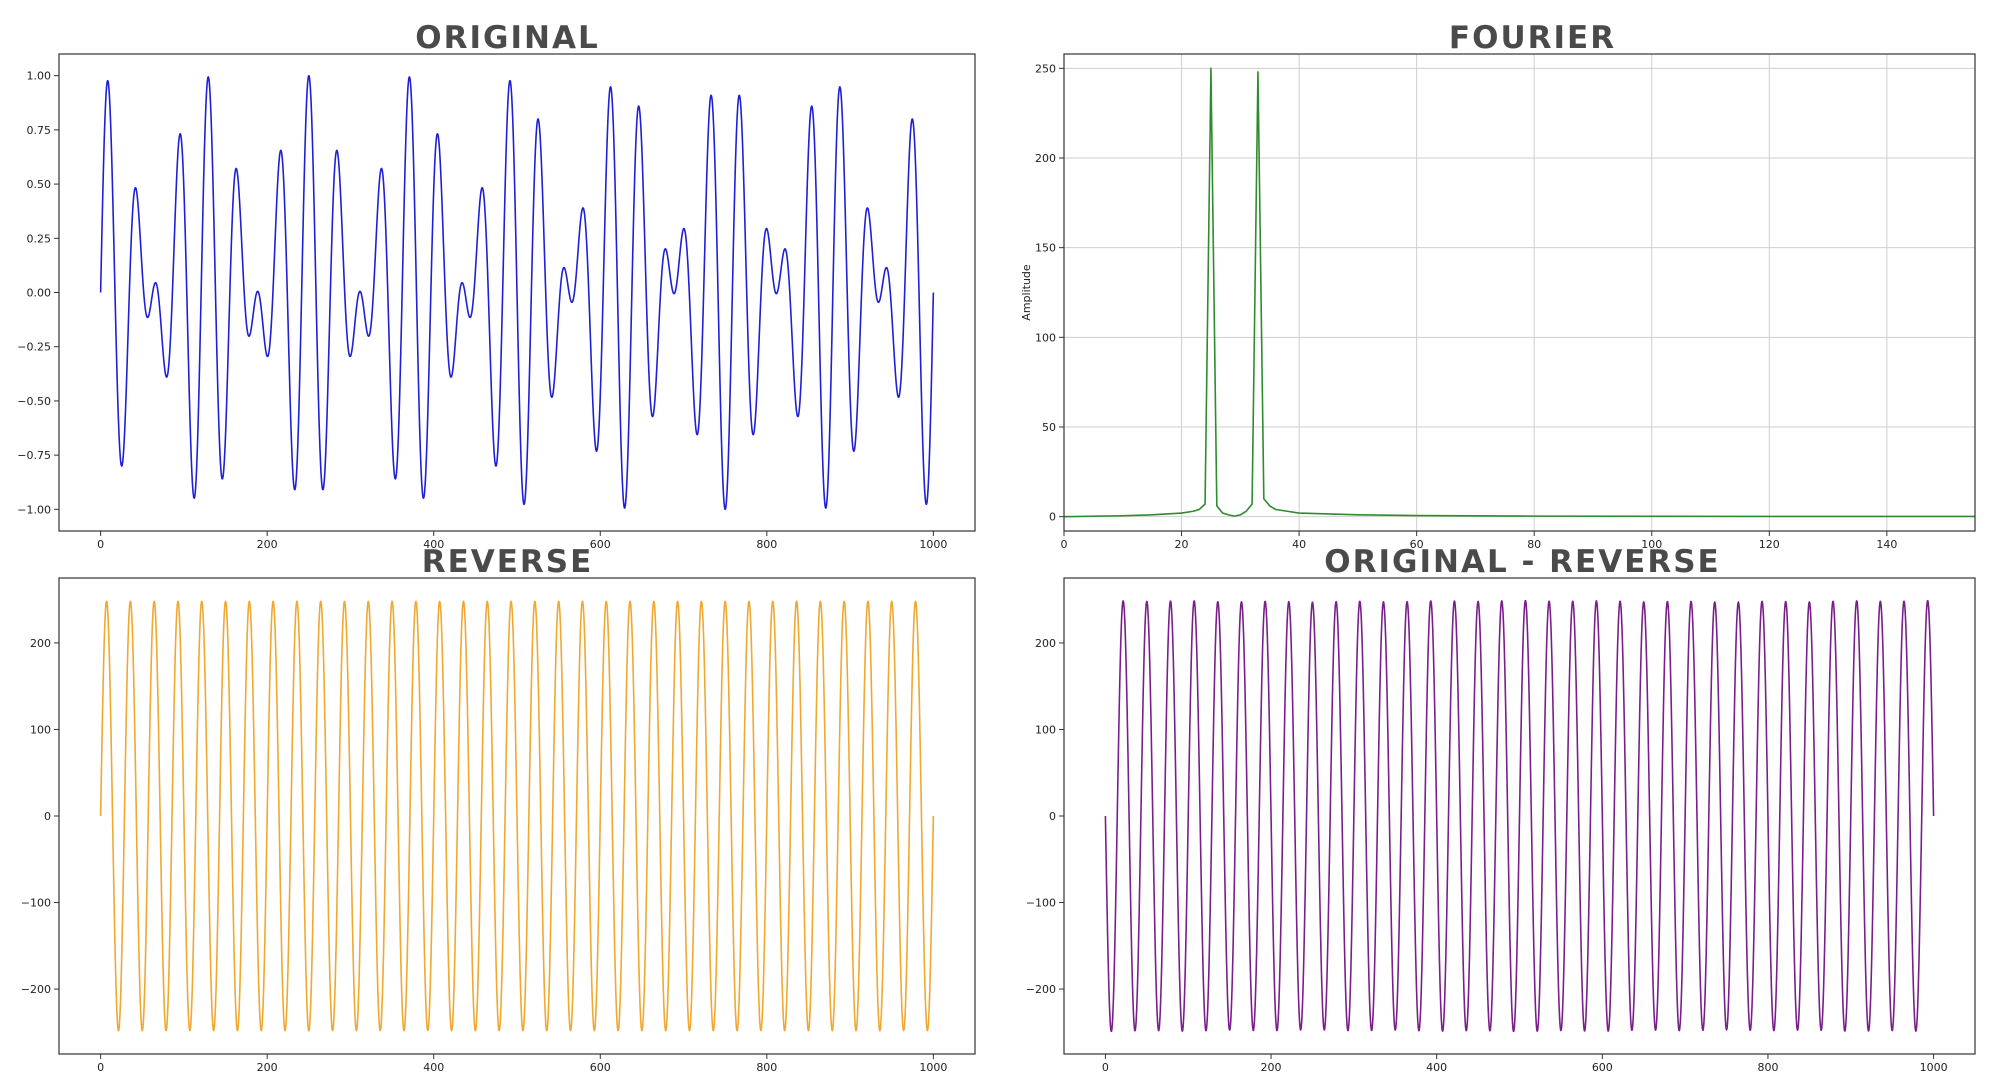  What do you see at coordinates (1886, 544) in the screenshot?
I see `x-tick-label: 140` at bounding box center [1886, 544].